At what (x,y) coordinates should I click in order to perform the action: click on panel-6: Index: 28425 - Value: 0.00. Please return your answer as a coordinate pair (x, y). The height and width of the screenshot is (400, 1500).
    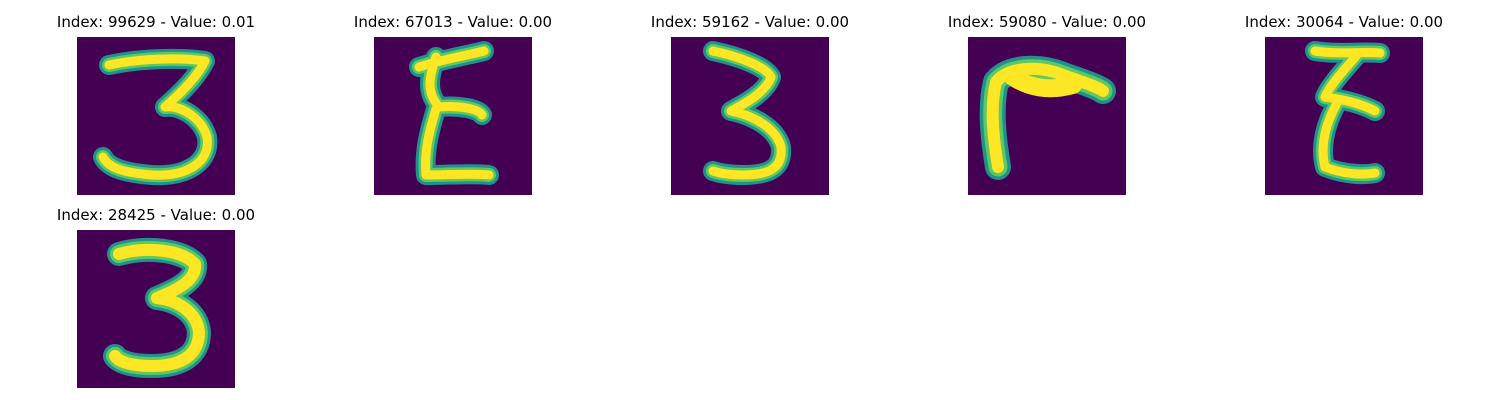
    Looking at the image, I should click on (156, 295).